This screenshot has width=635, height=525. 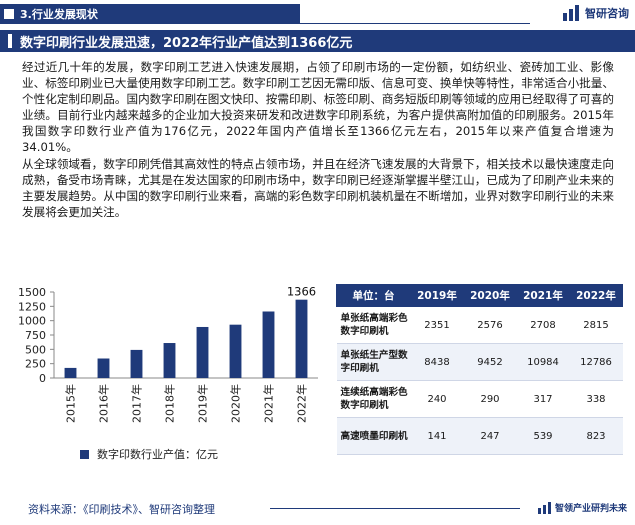 I want to click on x-tick-label: 2015年, so click(x=71, y=403).